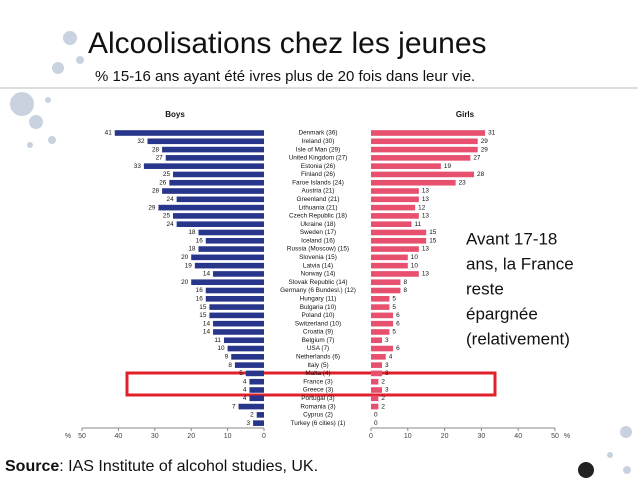  I want to click on category-label: Russia (Moscow) (15), so click(318, 249).